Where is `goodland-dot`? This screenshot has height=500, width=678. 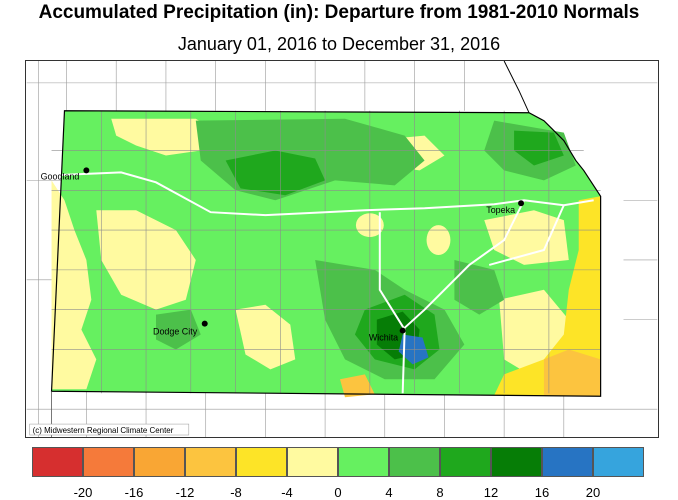
goodland-dot is located at coordinates (86, 170).